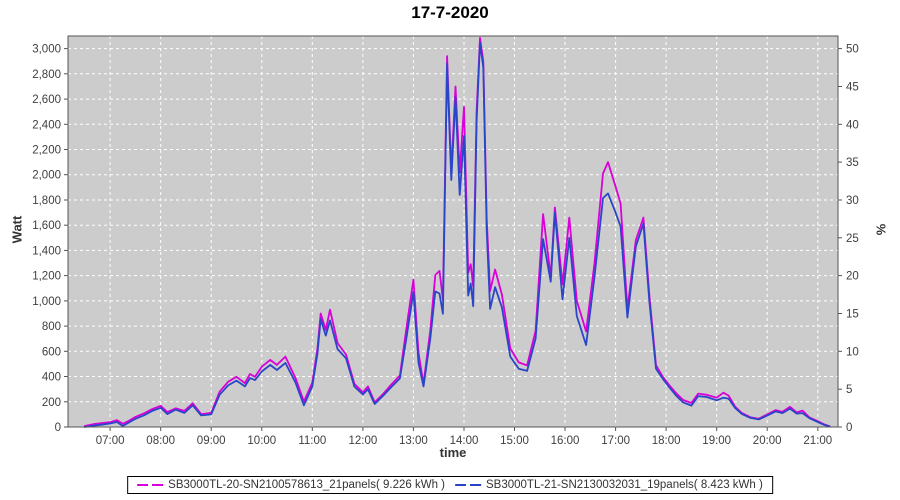 The width and height of the screenshot is (900, 500). Describe the element at coordinates (817, 441) in the screenshot. I see `svg-text: 21:00` at that location.